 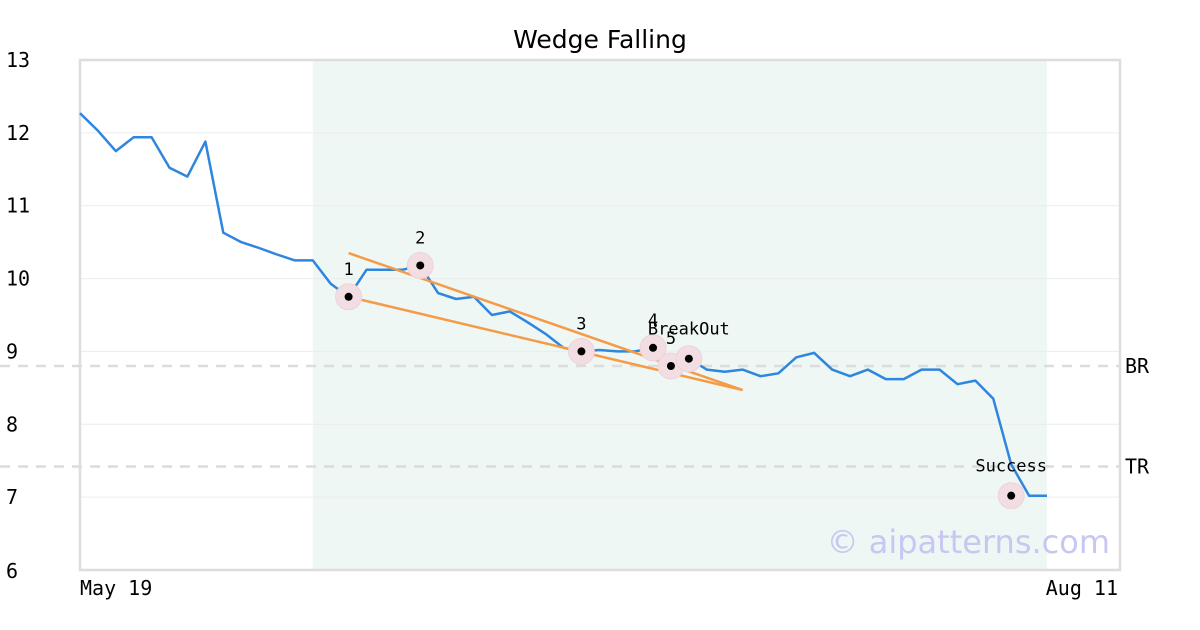 I want to click on y-tick-label: 13, so click(x=18, y=60).